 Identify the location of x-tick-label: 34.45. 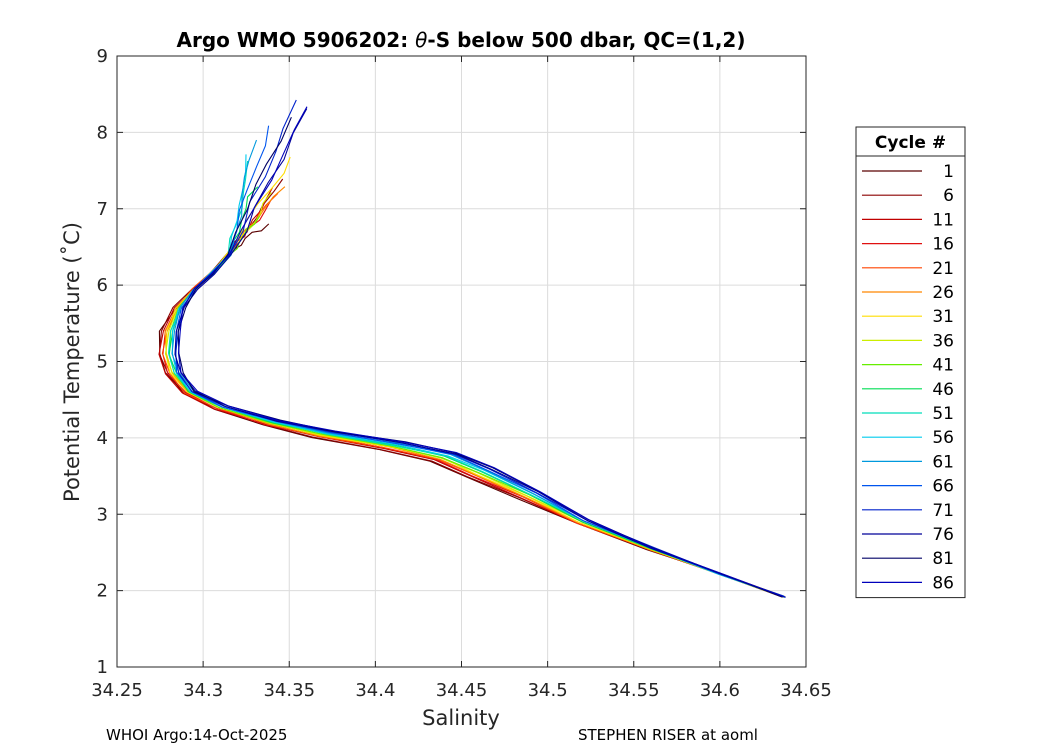
(462, 690).